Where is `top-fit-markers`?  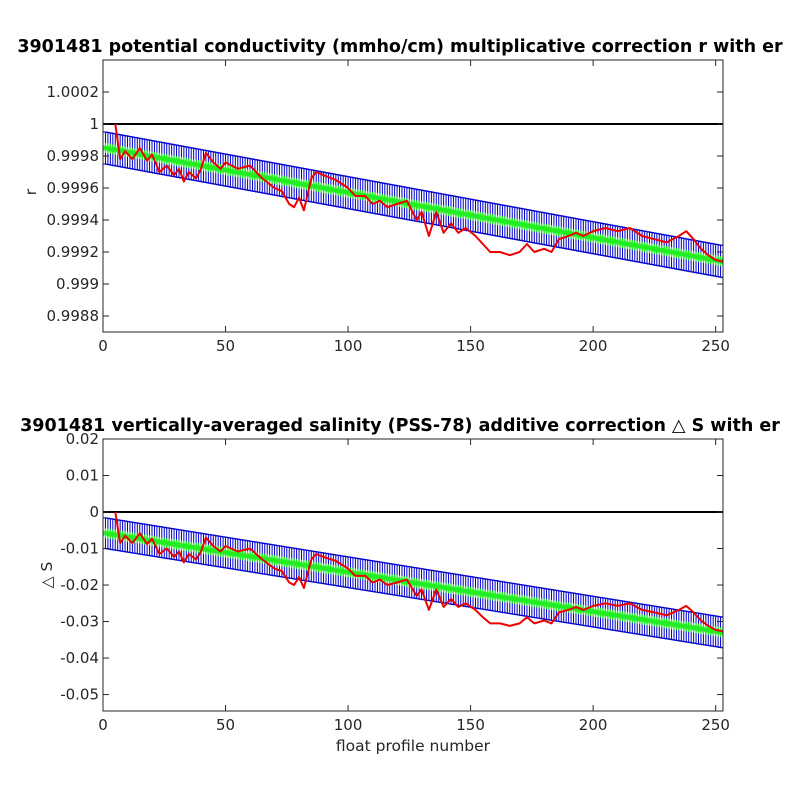 top-fit-markers is located at coordinates (413, 205).